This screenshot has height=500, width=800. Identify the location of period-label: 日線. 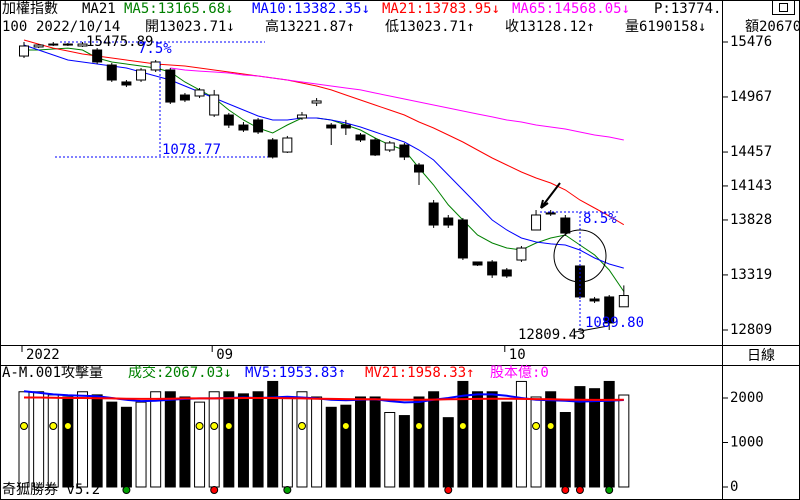
(761, 356).